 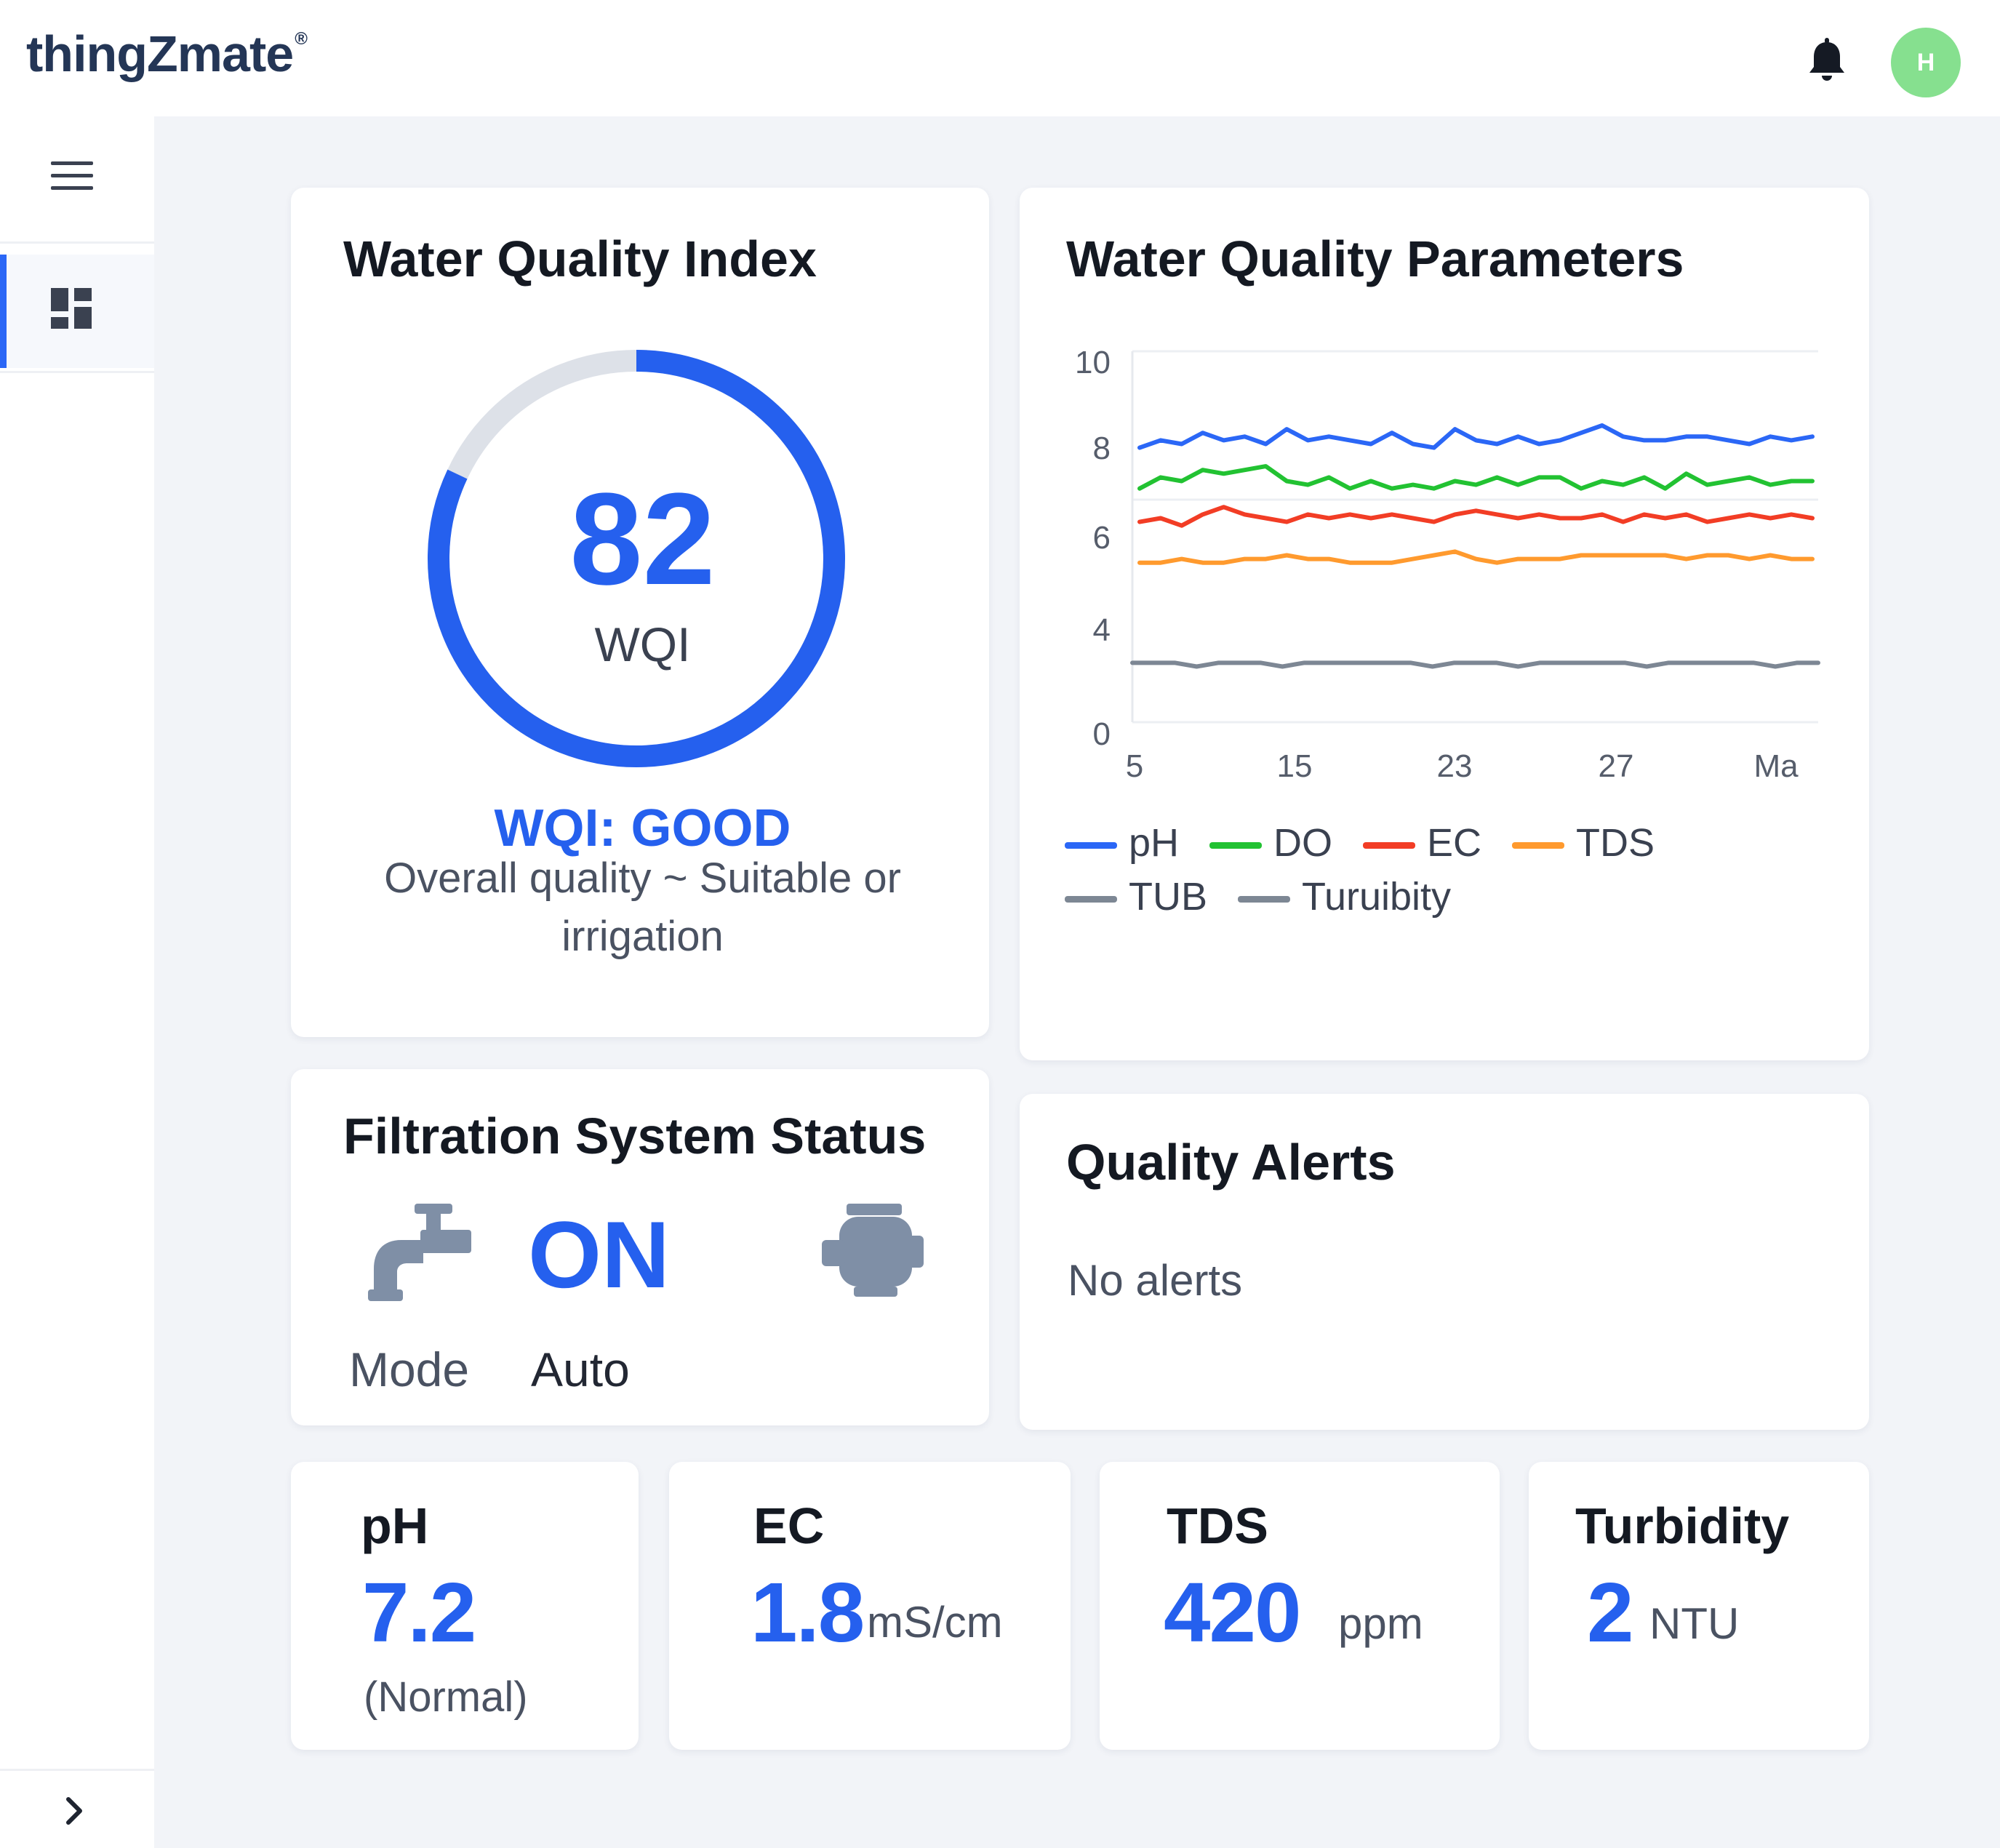 I want to click on legend-label: Turuibity, so click(x=1377, y=897).